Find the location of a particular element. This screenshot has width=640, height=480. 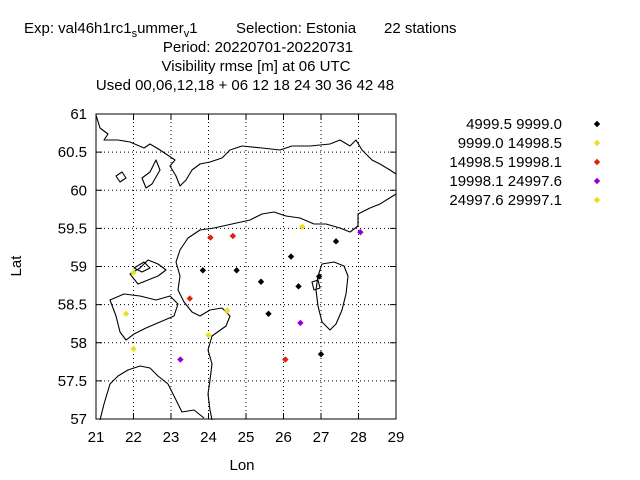

y-tick-label: 60 is located at coordinates (78, 190).